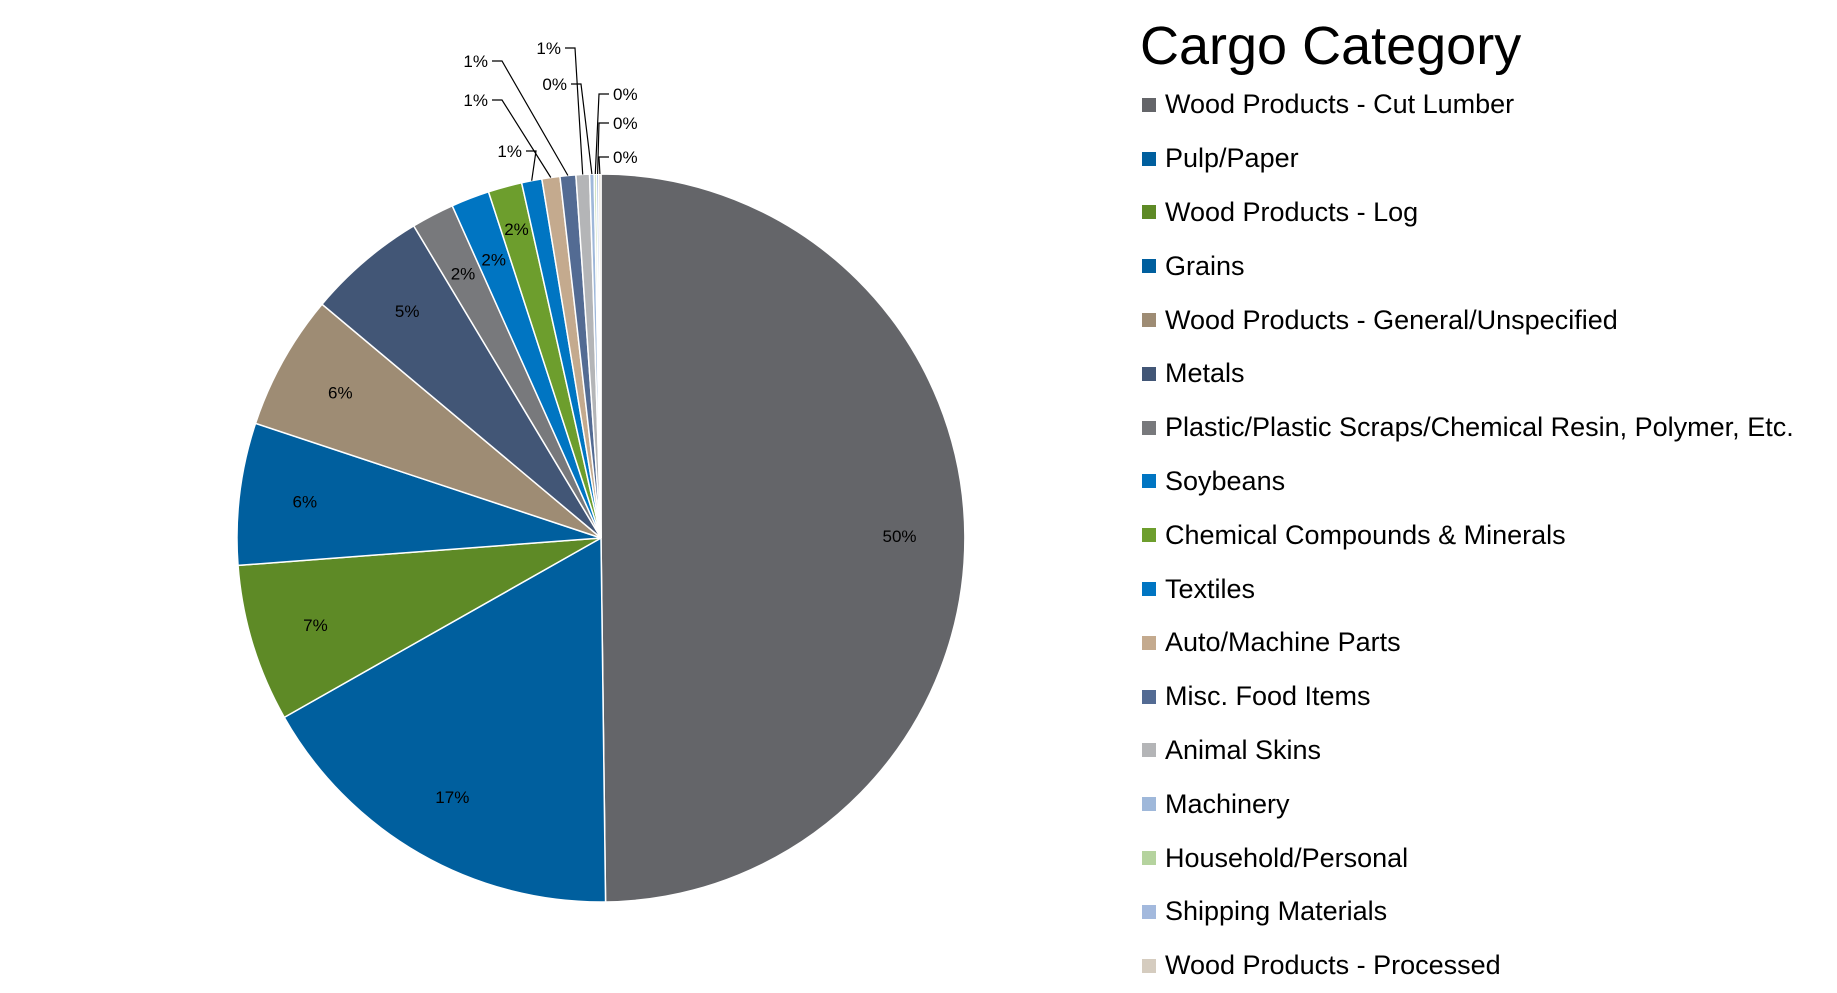 This screenshot has width=1837, height=993. What do you see at coordinates (1205, 265) in the screenshot?
I see `legend-label: Grains` at bounding box center [1205, 265].